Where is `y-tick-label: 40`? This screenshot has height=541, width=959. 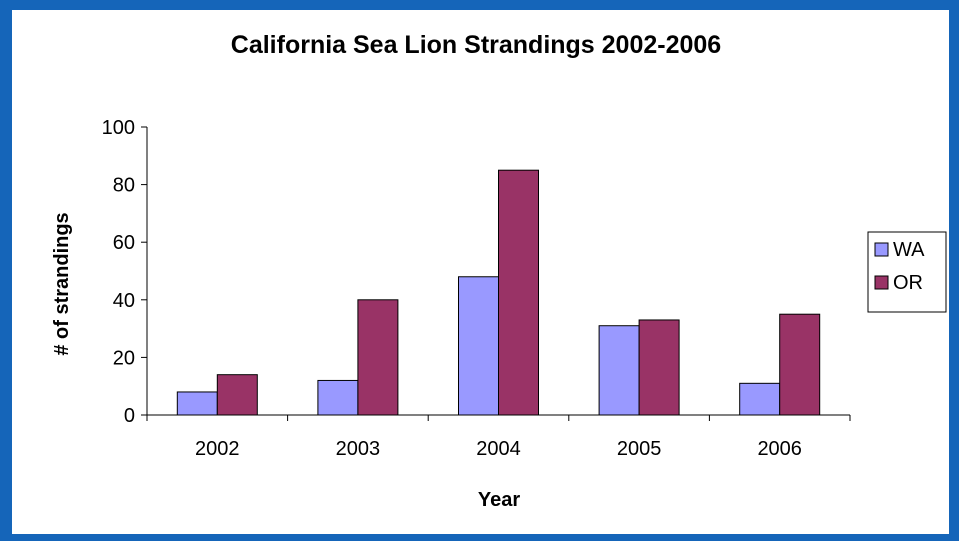
y-tick-label: 40 is located at coordinates (124, 301).